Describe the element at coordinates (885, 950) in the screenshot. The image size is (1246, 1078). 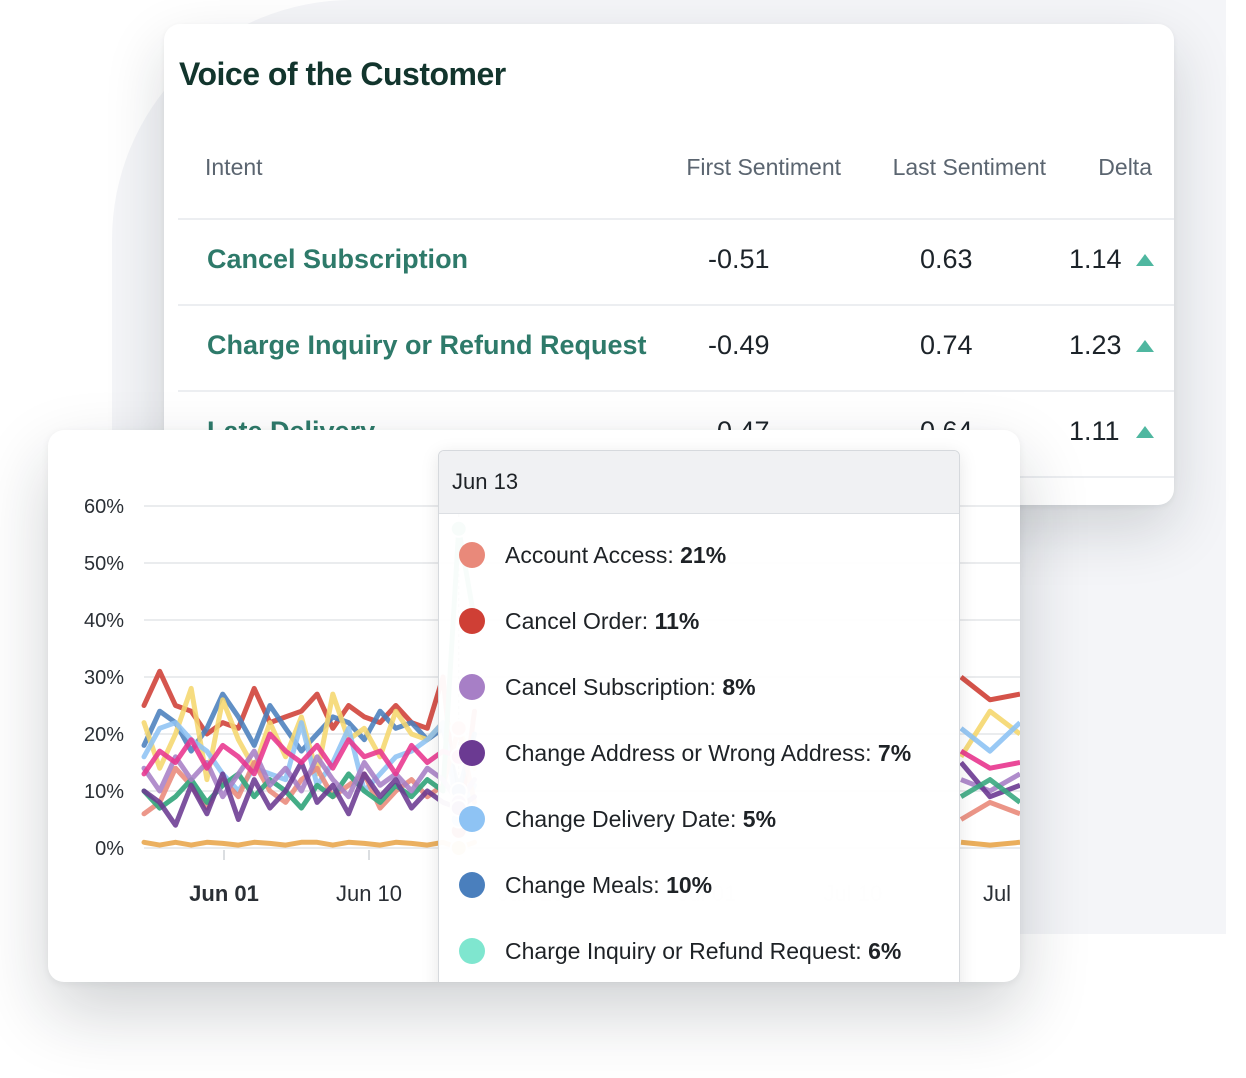
I see `tooltip-item-value: 6%` at that location.